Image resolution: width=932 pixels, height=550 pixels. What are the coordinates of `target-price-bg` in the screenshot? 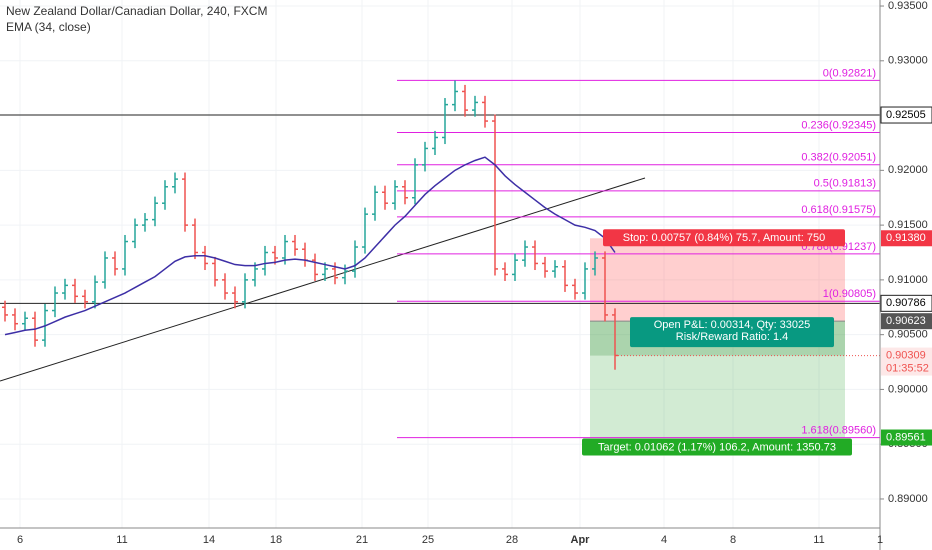 It's located at (906, 437).